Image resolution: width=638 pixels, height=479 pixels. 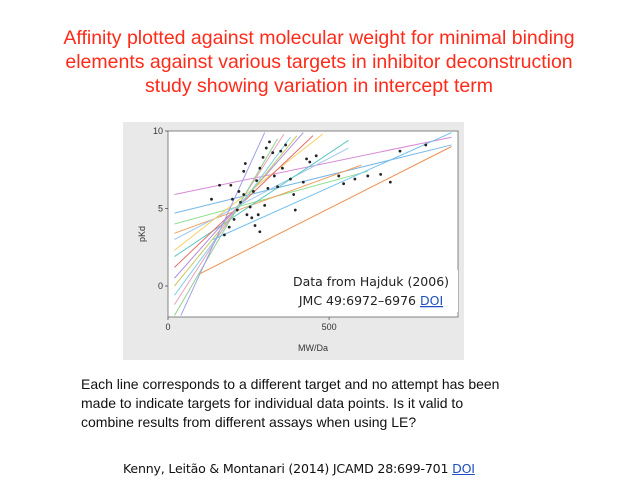 I want to click on y-tick-label-3: 10, so click(x=158, y=131).